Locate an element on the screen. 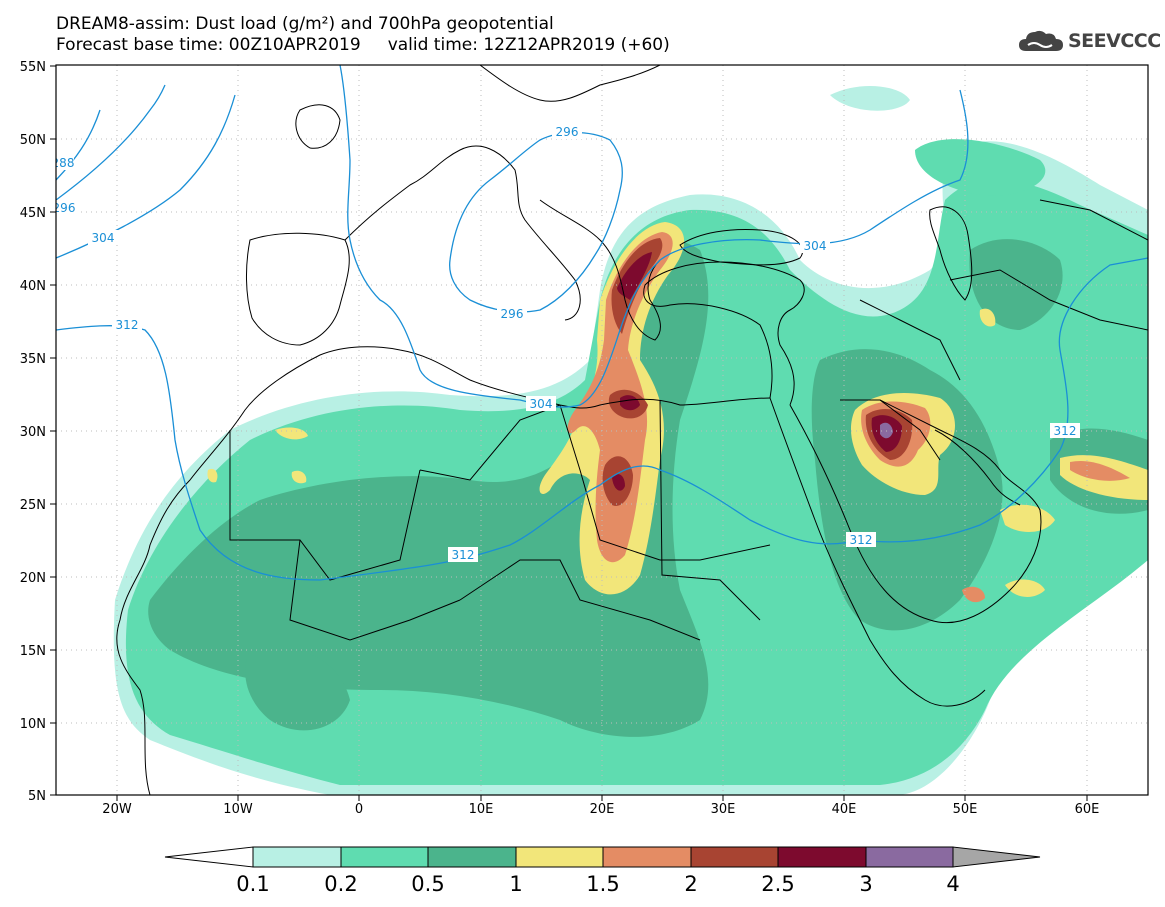 The width and height of the screenshot is (1165, 907). longitude-labels: 20W 10W 0 10E 20E 30E 40E 50E 60E is located at coordinates (600, 809).